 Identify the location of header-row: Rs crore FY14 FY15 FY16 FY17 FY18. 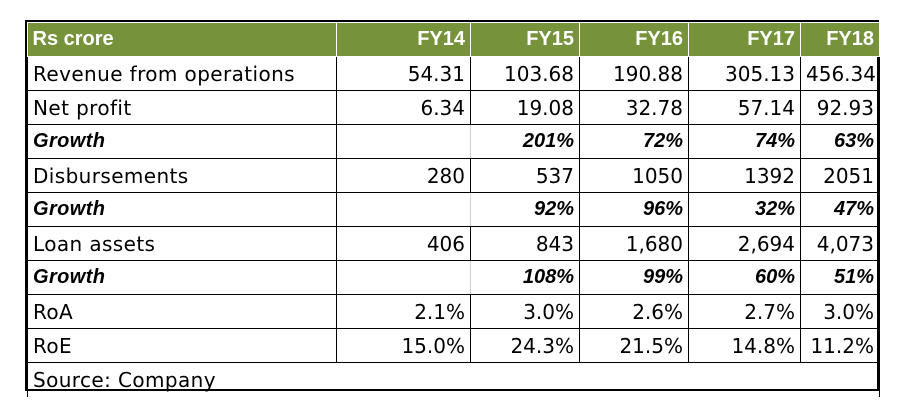
(453, 39).